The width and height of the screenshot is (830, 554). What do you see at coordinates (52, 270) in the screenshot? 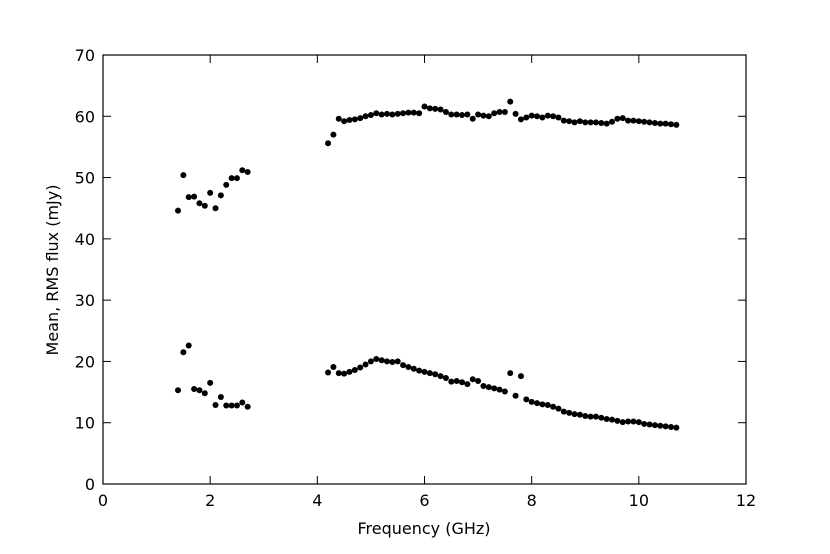
I see `y-axis-label: Mean, RMS flux (mJy)` at bounding box center [52, 270].